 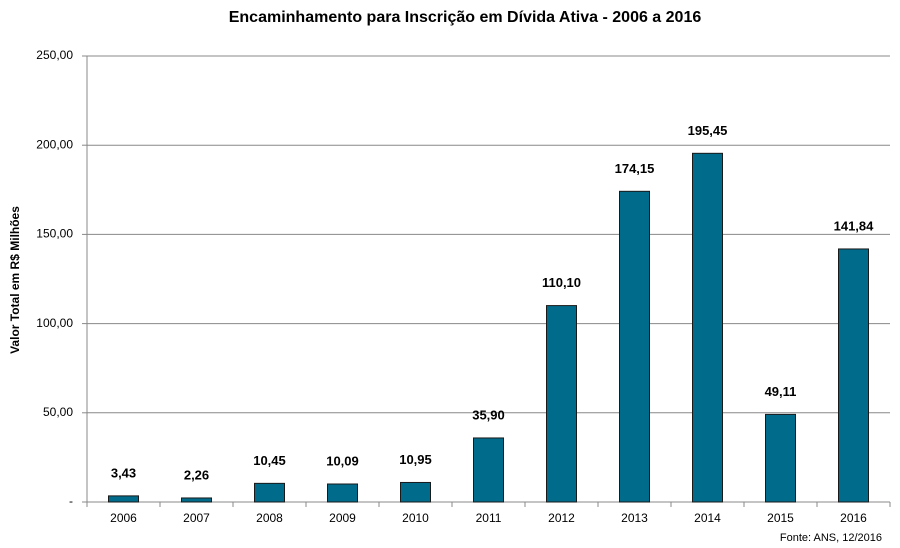 I want to click on x-tick-label: 2013, so click(x=634, y=518).